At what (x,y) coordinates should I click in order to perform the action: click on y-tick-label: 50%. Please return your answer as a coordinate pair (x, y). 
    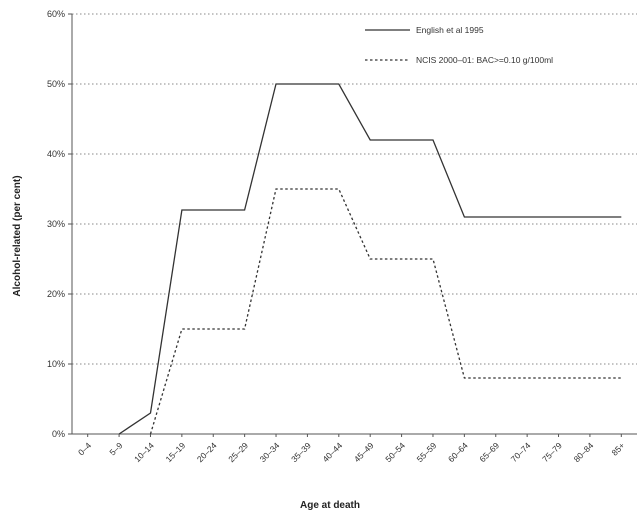
    Looking at the image, I should click on (56, 84).